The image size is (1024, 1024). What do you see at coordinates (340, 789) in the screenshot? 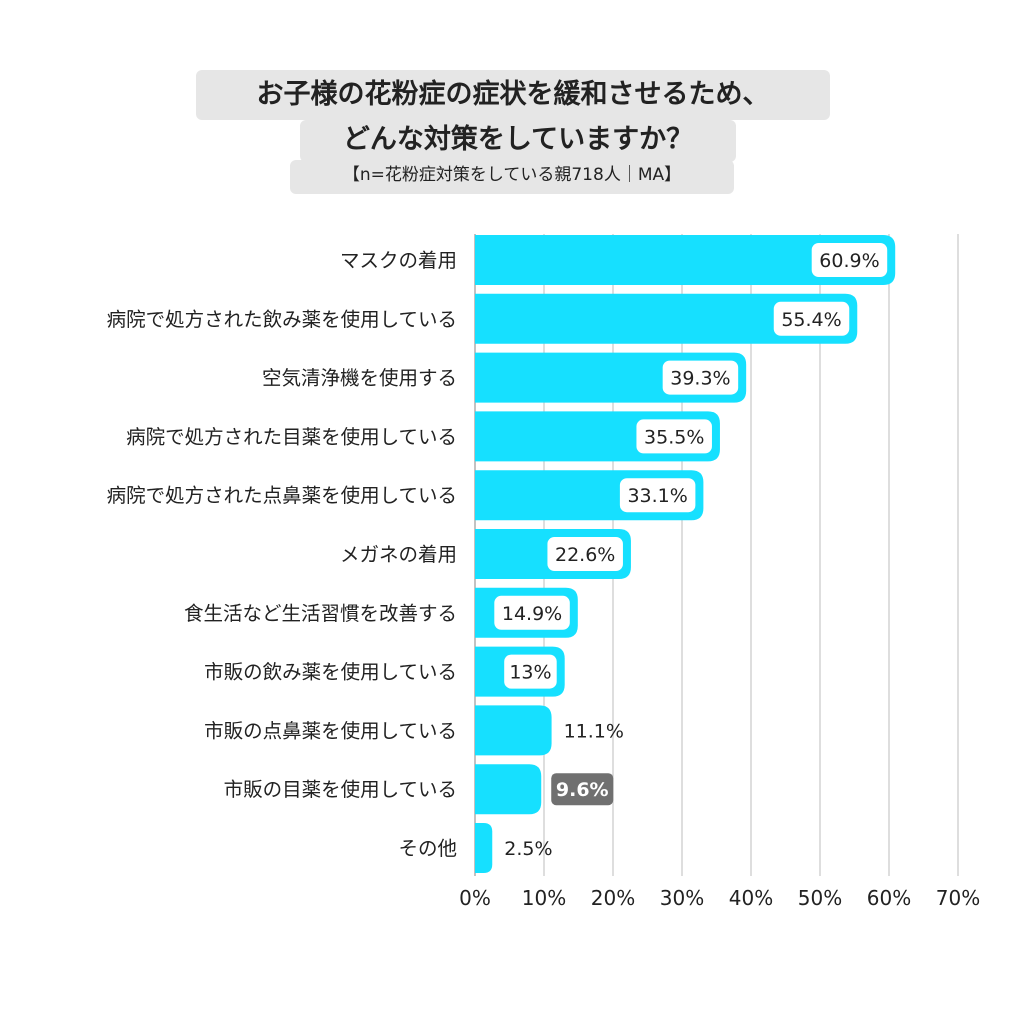
I see `category-label: 市販の目薬を使用している` at bounding box center [340, 789].